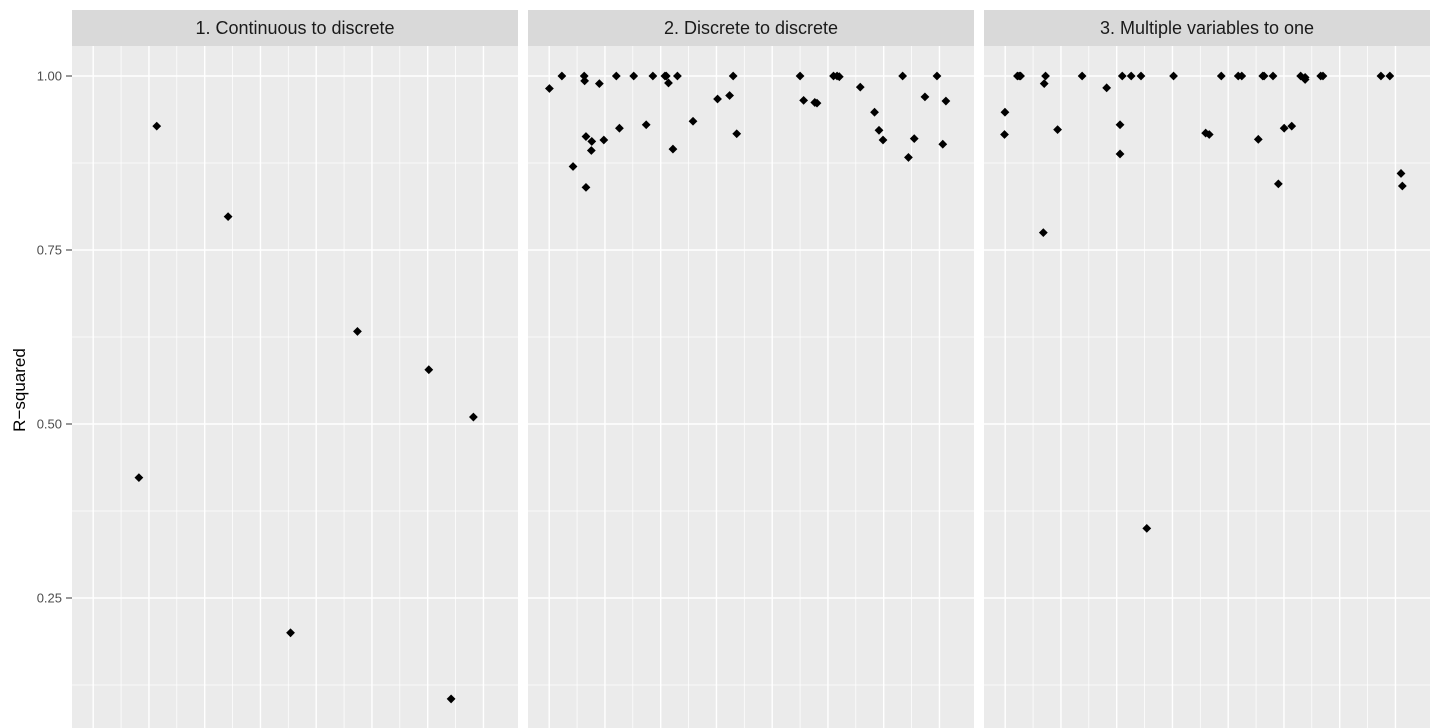  I want to click on y-tick-label: 0.50, so click(49, 424).